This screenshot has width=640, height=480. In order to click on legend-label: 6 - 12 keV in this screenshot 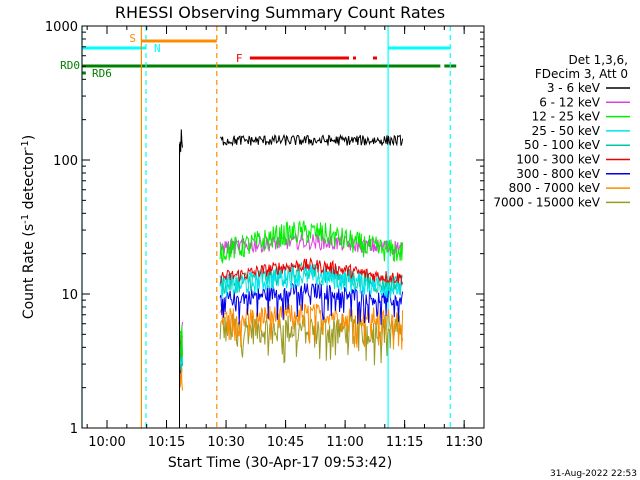, I will do `click(570, 102)`.